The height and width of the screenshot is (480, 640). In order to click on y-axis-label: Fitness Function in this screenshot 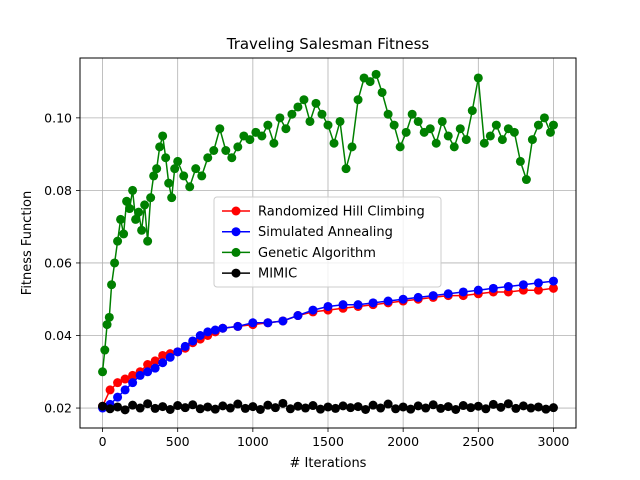, I will do `click(27, 243)`.